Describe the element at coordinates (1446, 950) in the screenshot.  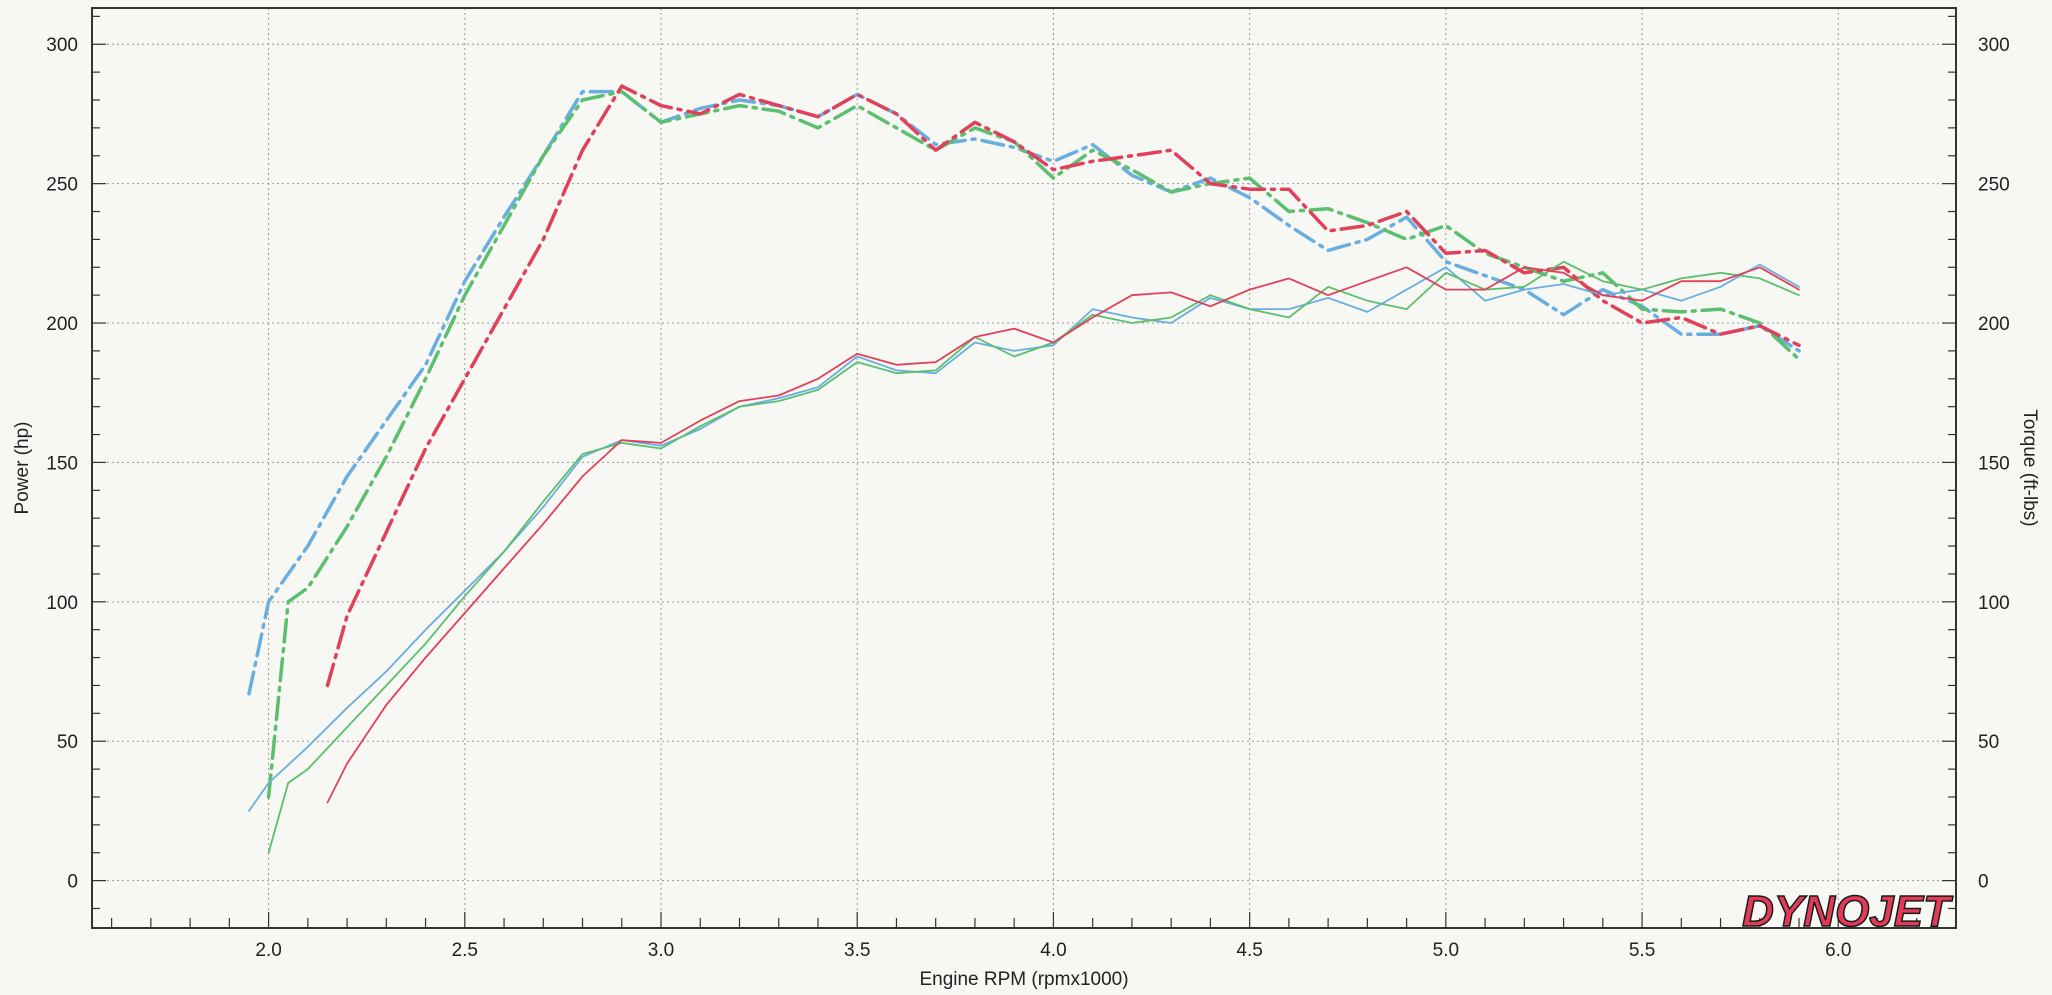
I see `x-tick-label: 5.0` at that location.